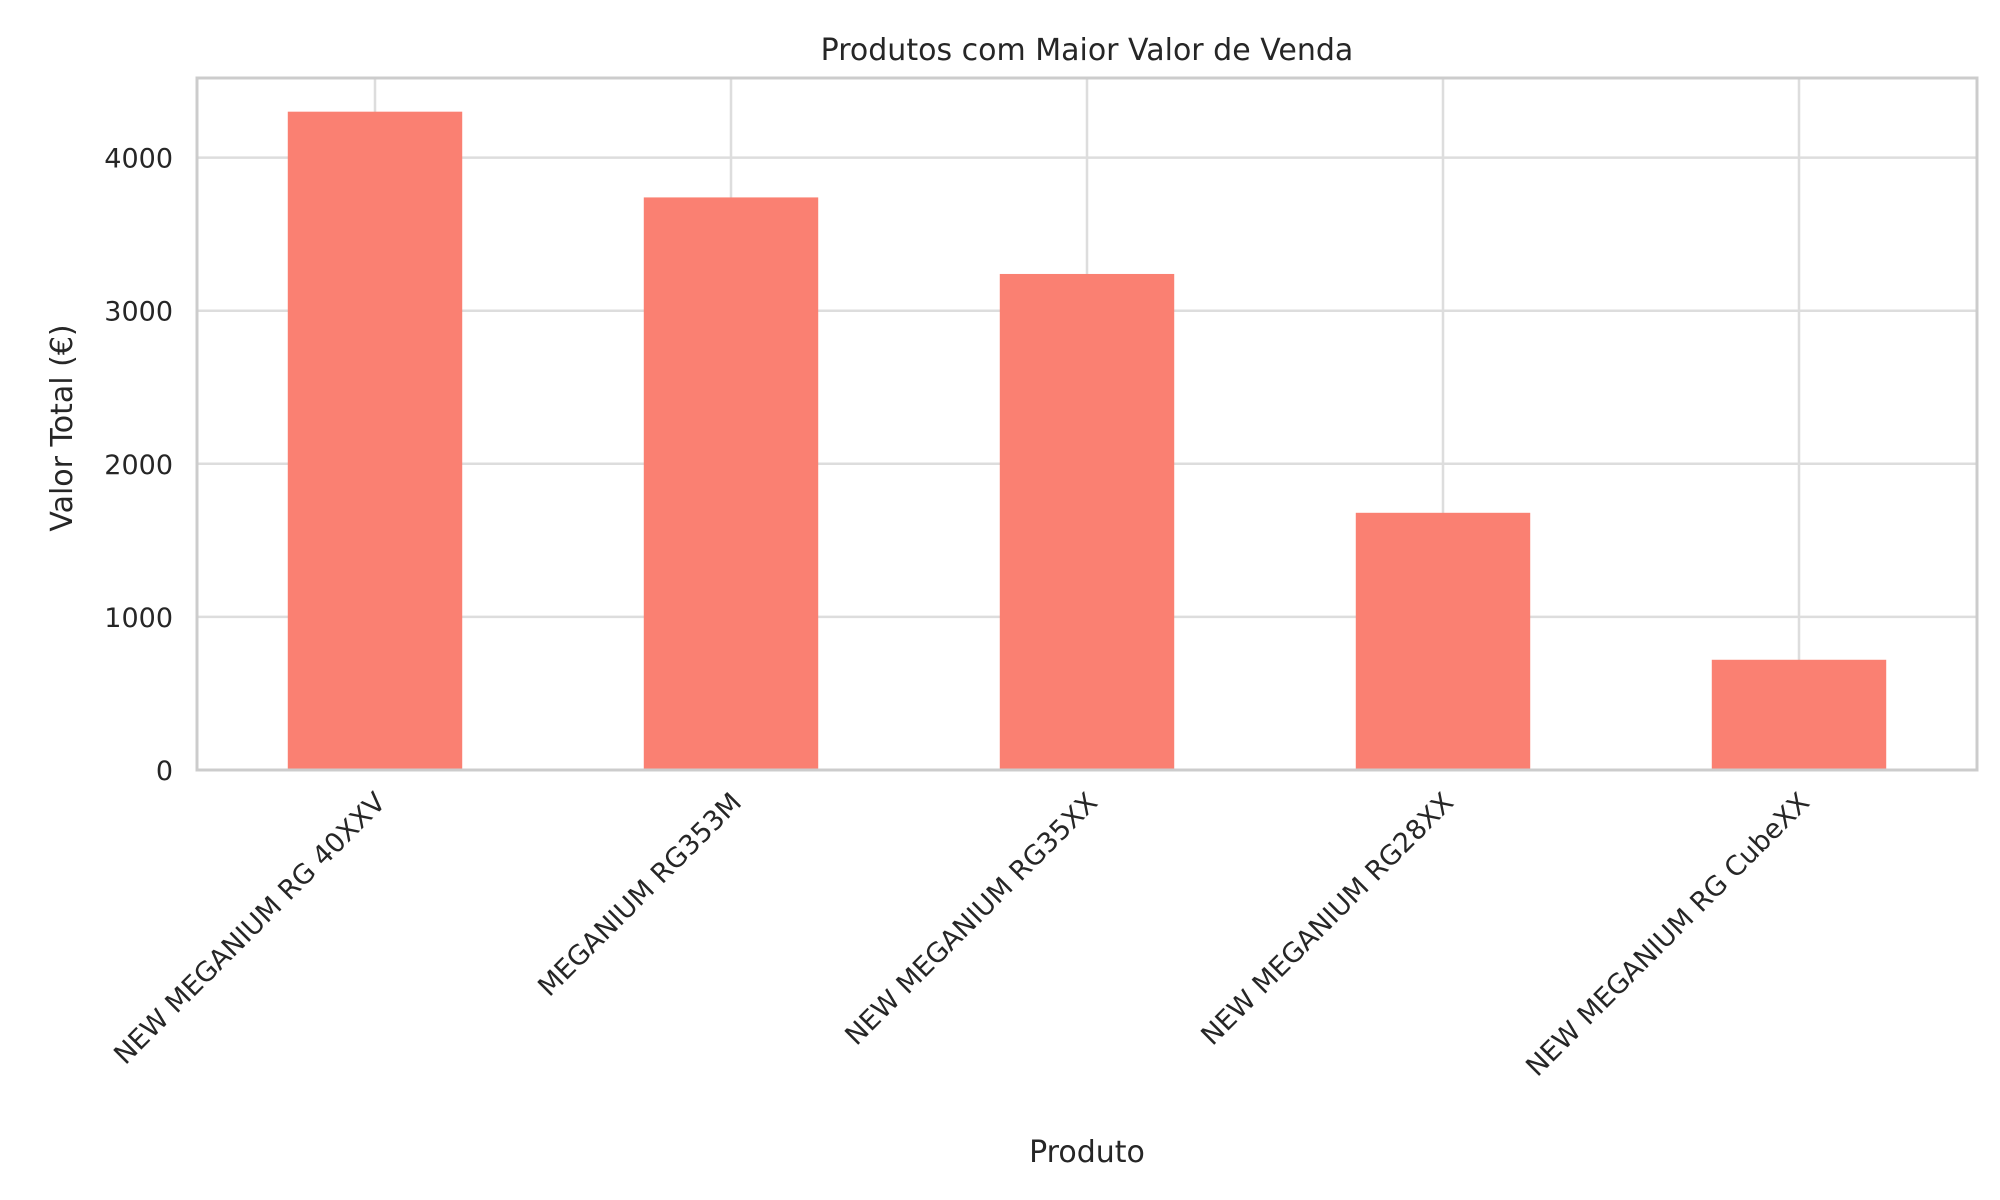 Image resolution: width=2000 pixels, height=1200 pixels. I want to click on x-tick-label: NEW MEGANIUM RG 40XXV, so click(250, 929).